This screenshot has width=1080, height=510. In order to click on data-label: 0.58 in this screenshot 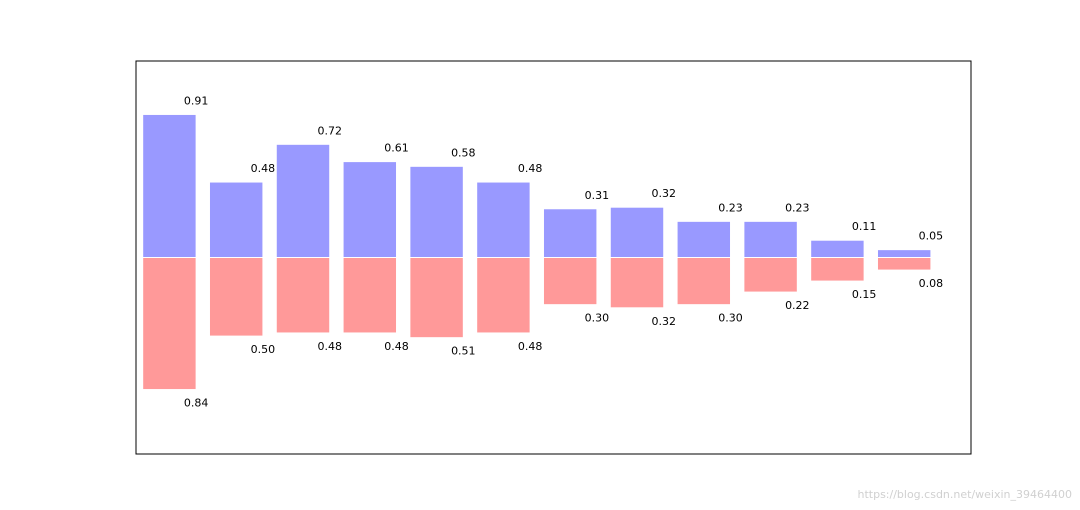, I will do `click(463, 152)`.